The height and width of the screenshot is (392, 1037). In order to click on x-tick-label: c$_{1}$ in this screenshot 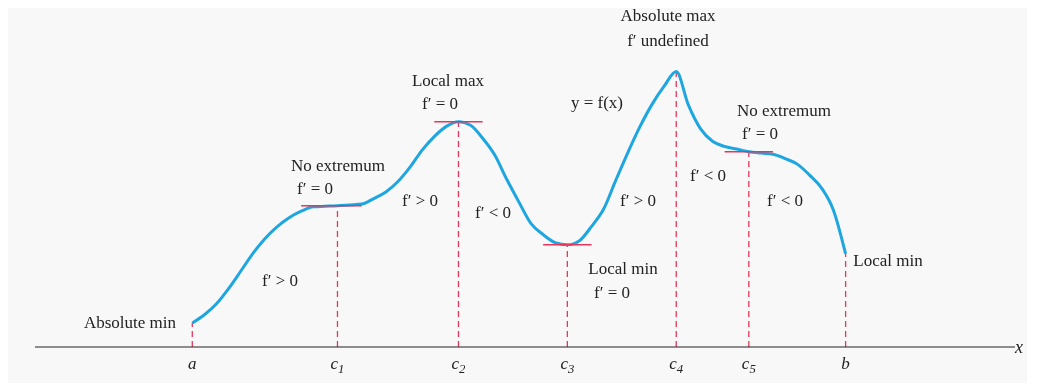, I will do `click(337, 365)`.